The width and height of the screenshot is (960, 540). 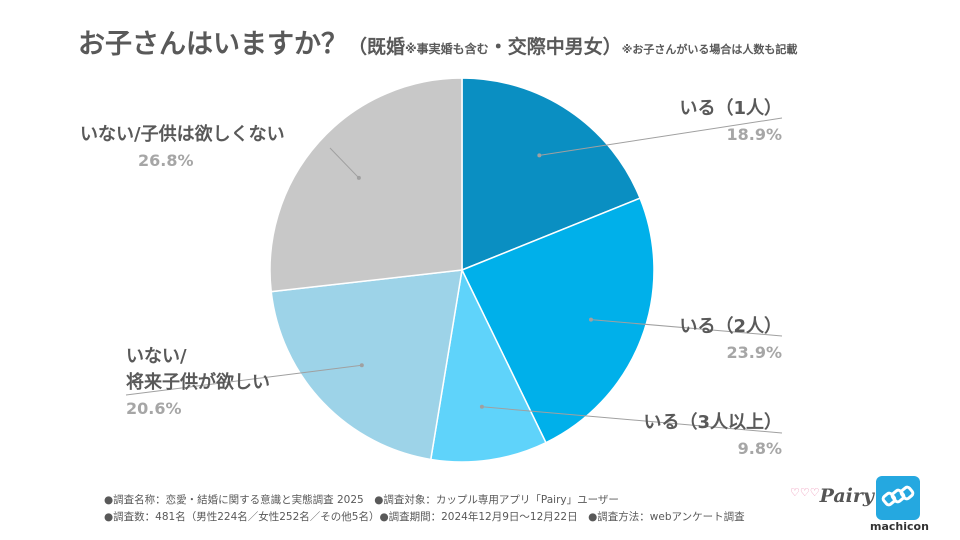 What do you see at coordinates (539, 155) in the screenshot?
I see `leader-dot-one-child` at bounding box center [539, 155].